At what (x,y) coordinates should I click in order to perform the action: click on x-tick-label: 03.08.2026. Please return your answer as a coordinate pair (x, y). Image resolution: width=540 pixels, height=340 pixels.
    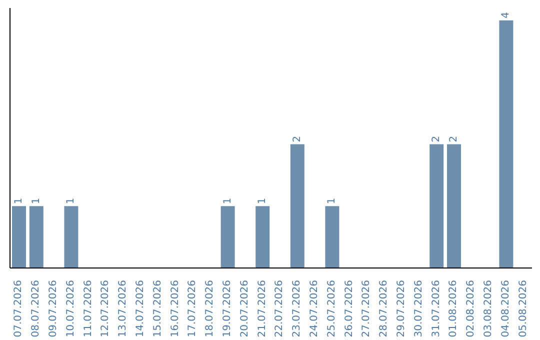
    Looking at the image, I should click on (488, 309).